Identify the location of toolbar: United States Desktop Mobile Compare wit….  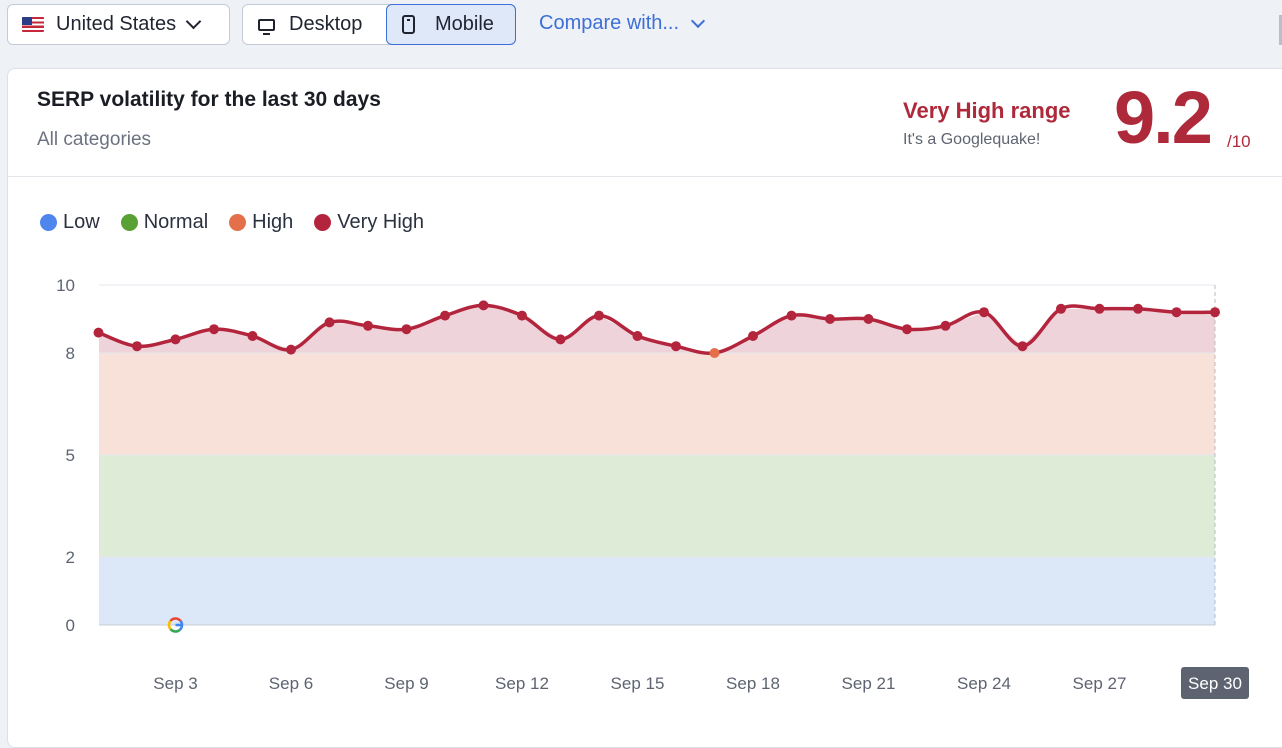
(641, 25).